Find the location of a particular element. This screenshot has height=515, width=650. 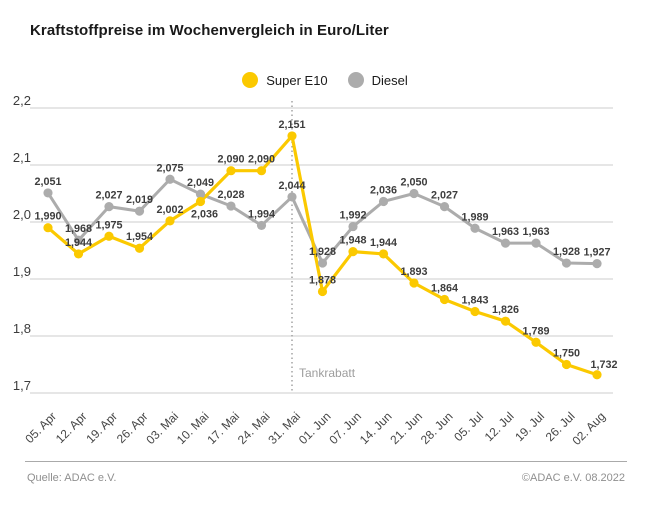

diesel-value-label-13: 2,027 is located at coordinates (444, 196).